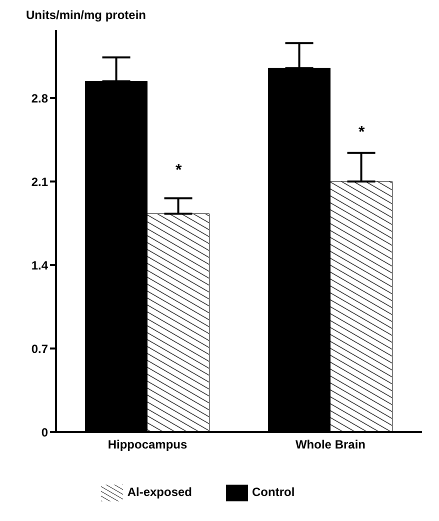 This screenshot has height=521, width=439. I want to click on x-tick-label: Hippocampus, so click(148, 445).